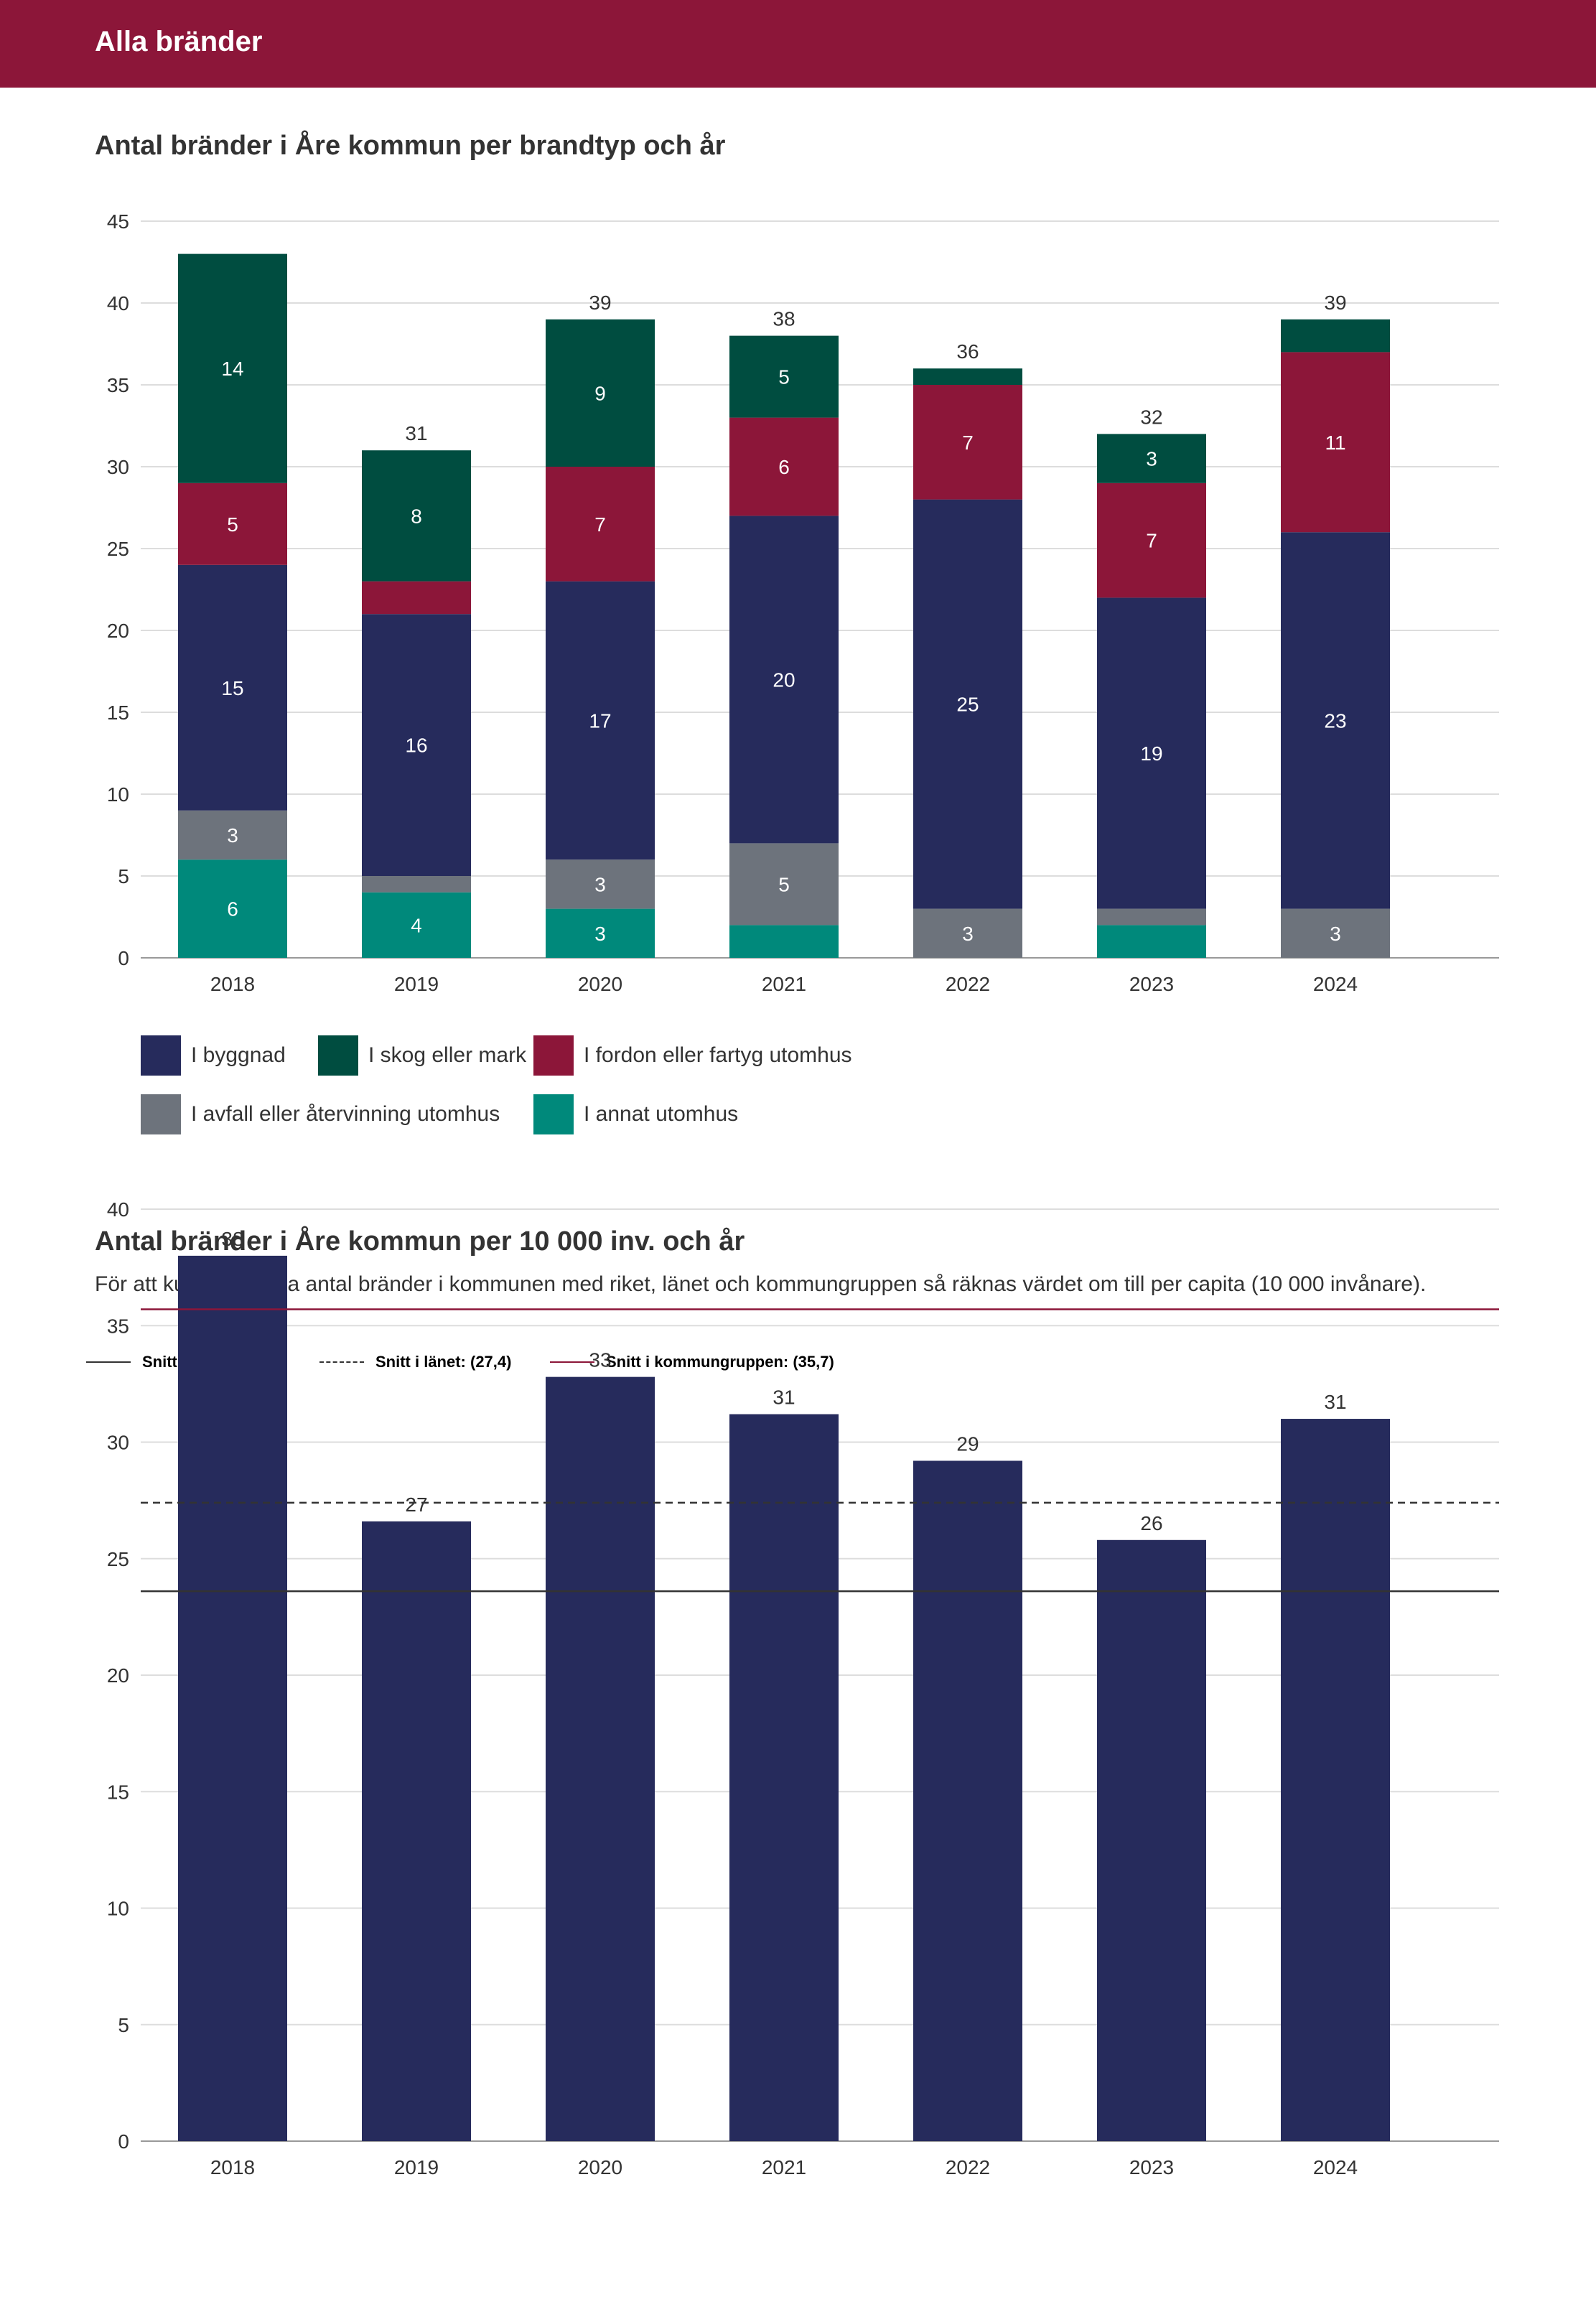  I want to click on c1-x-tick: 2021, so click(784, 984).